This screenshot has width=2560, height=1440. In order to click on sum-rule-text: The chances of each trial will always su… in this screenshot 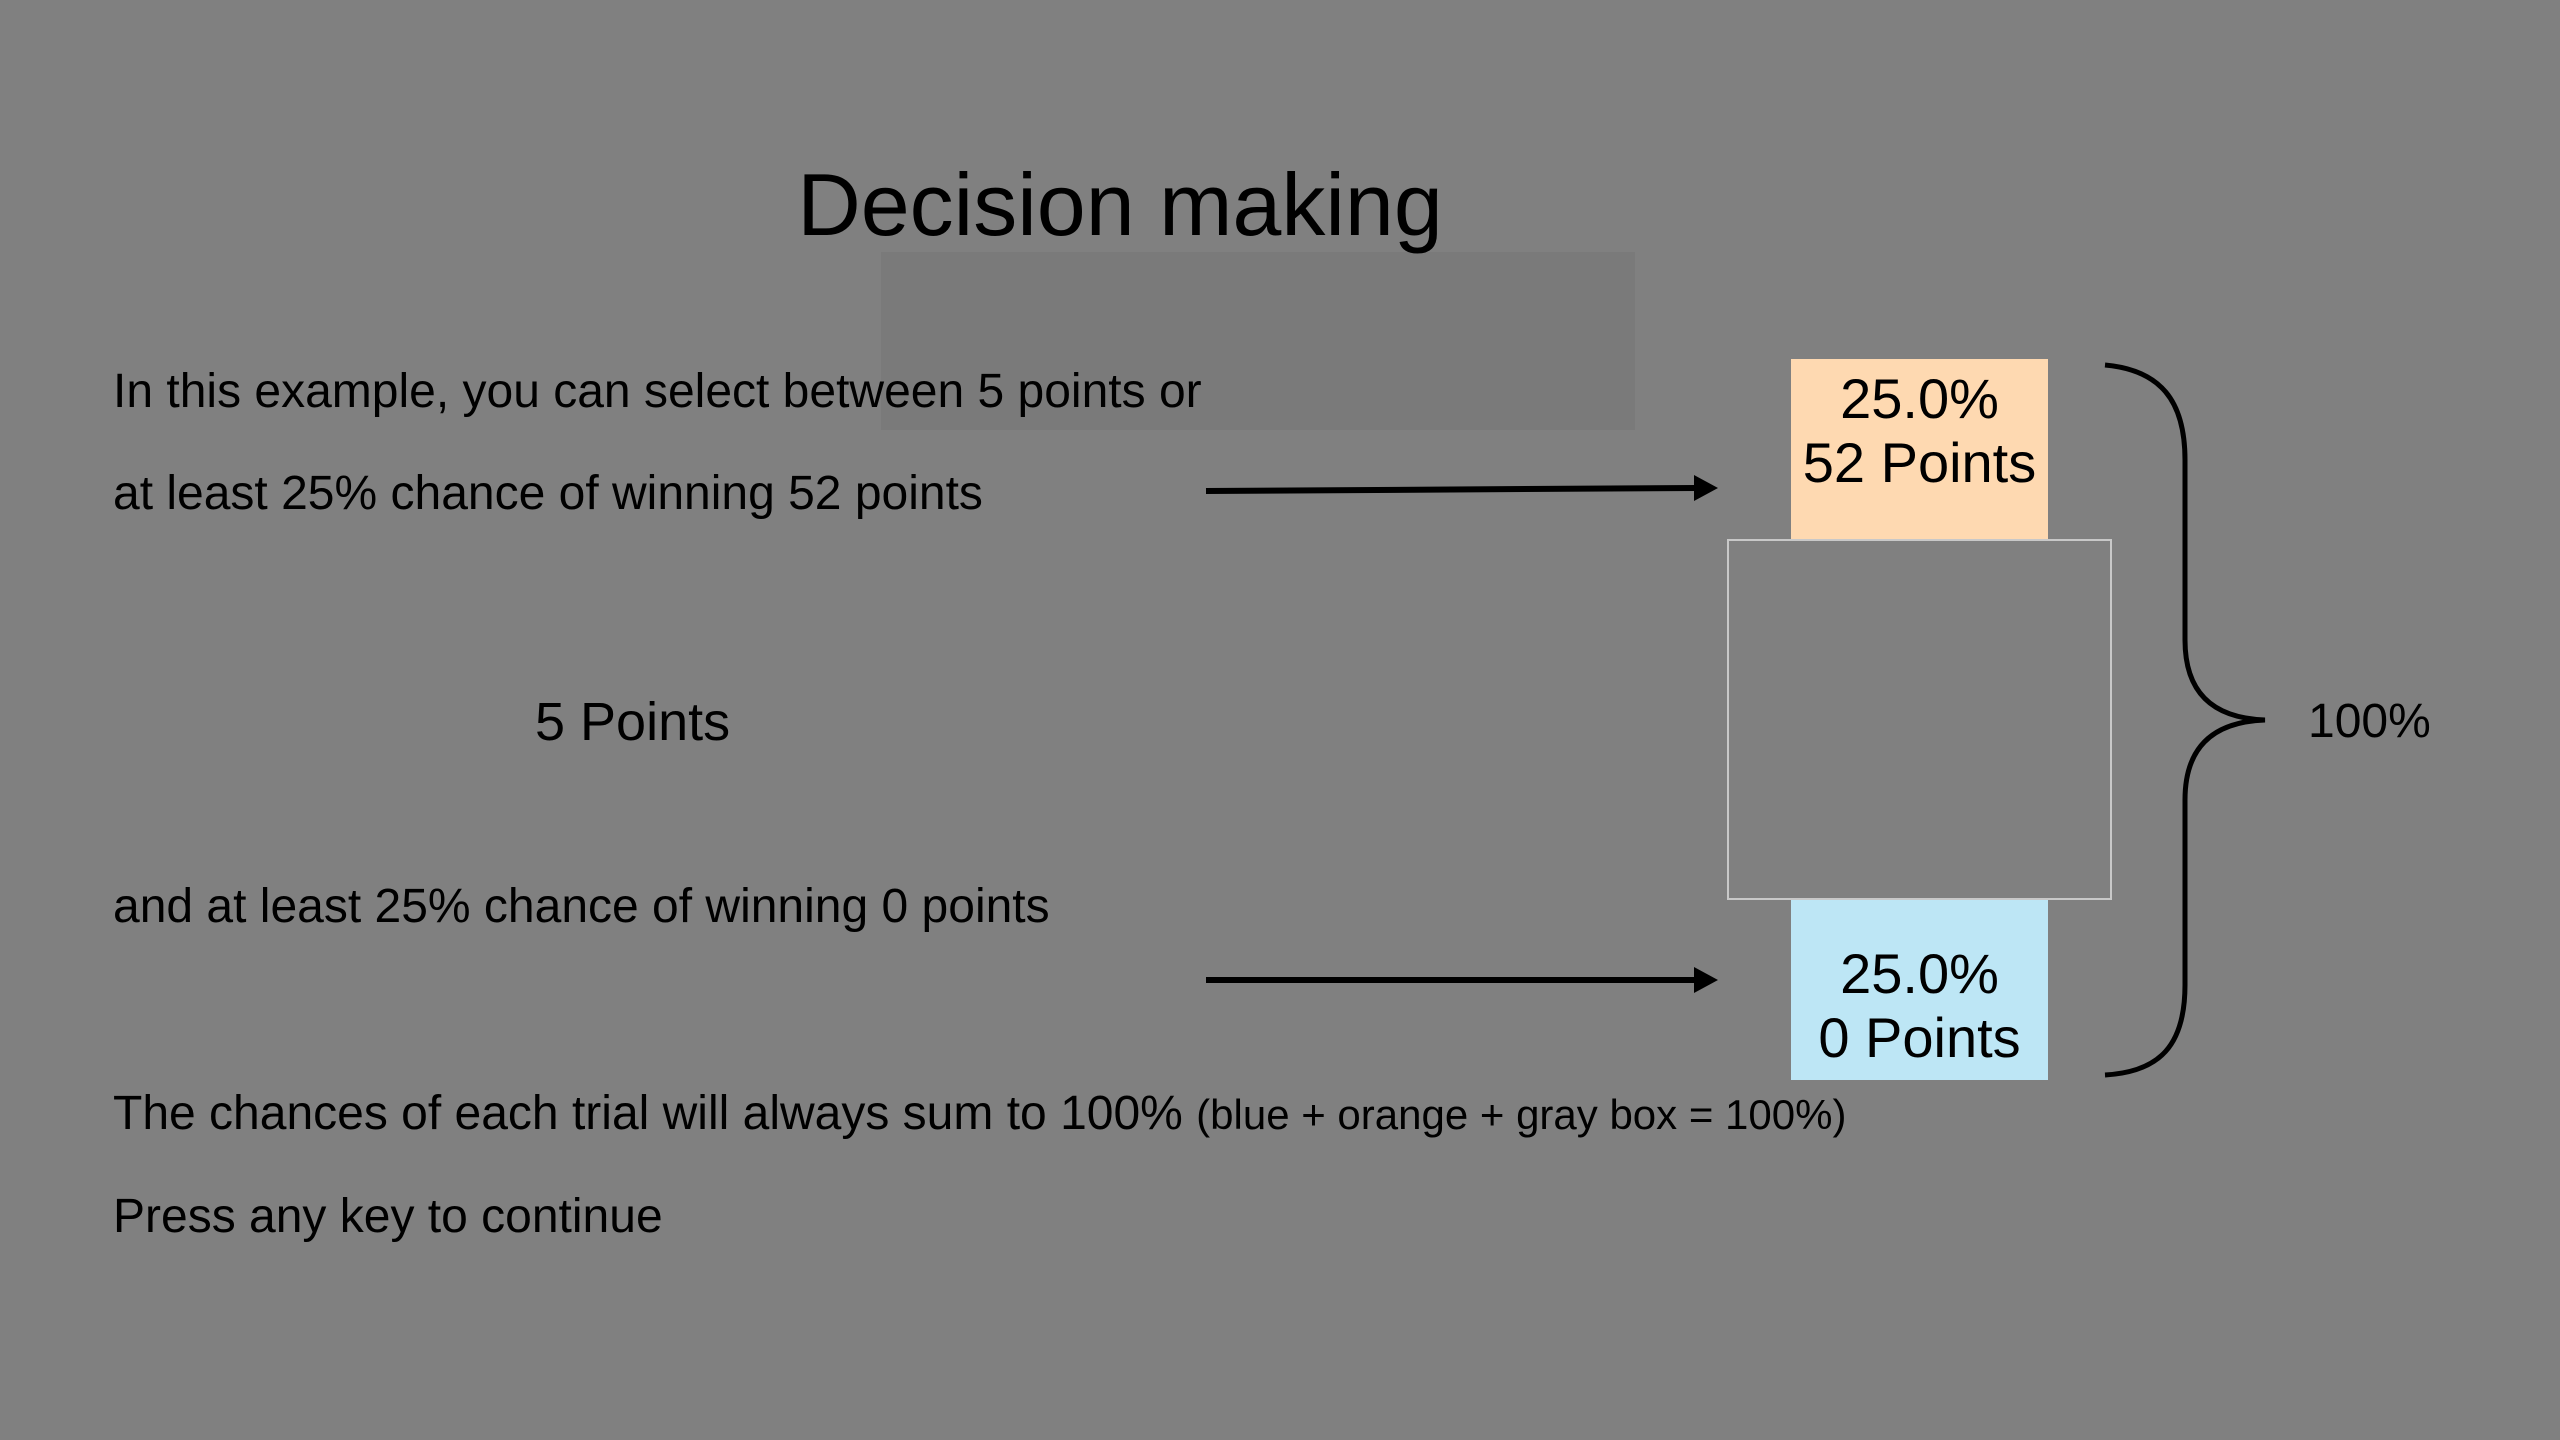, I will do `click(648, 1113)`.